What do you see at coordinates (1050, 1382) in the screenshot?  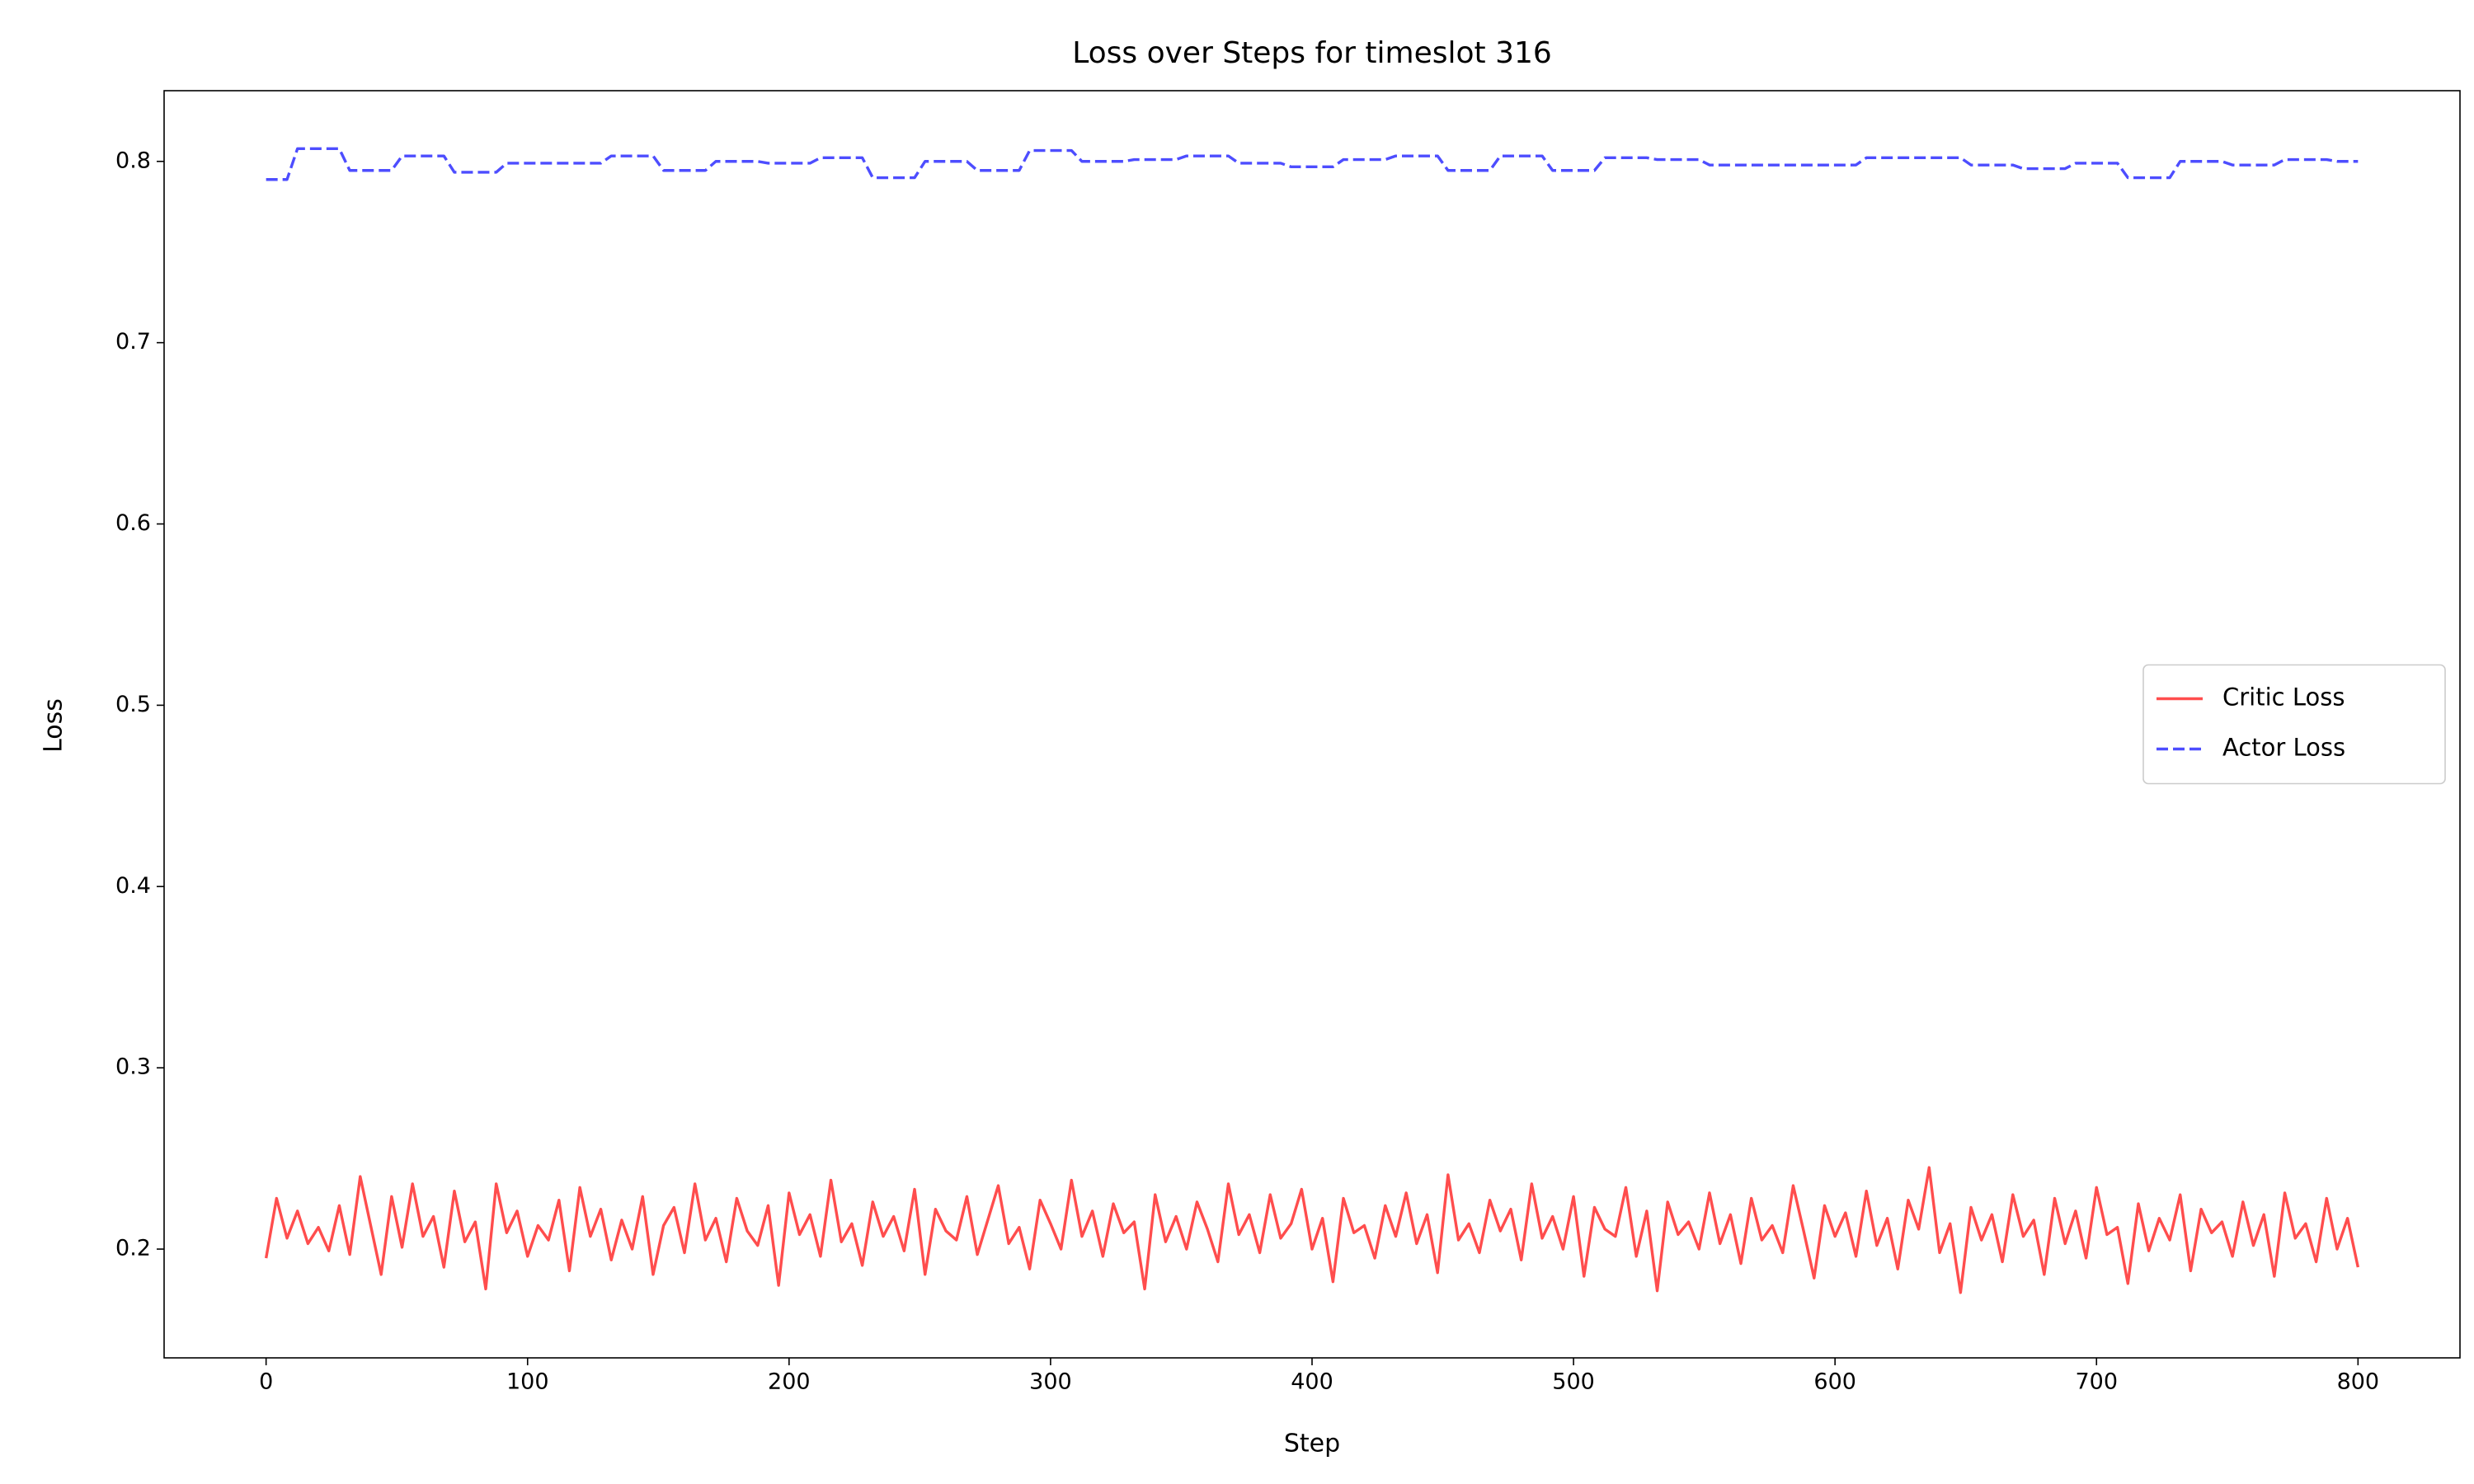 I see `x-tick-label: 300` at bounding box center [1050, 1382].